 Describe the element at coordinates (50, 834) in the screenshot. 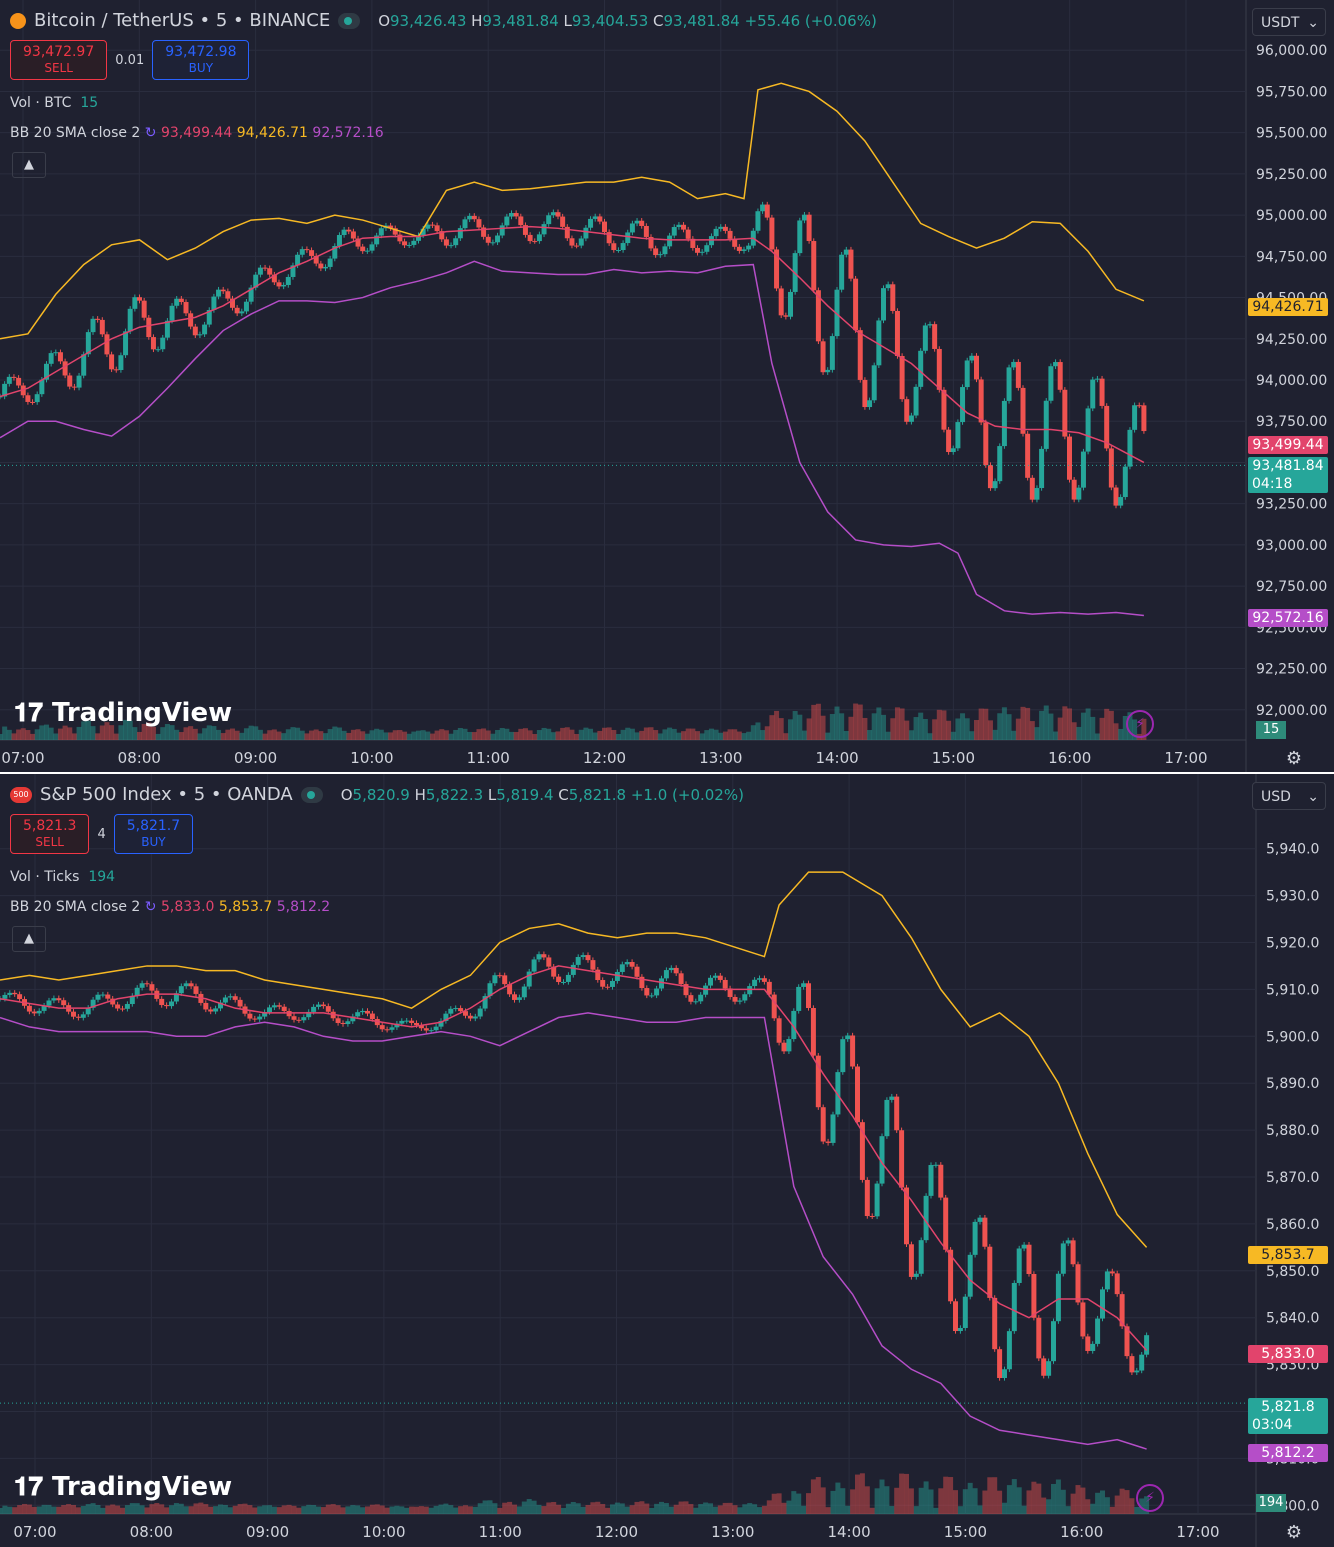

I see `sell-button: 5,821.3 SELL` at that location.